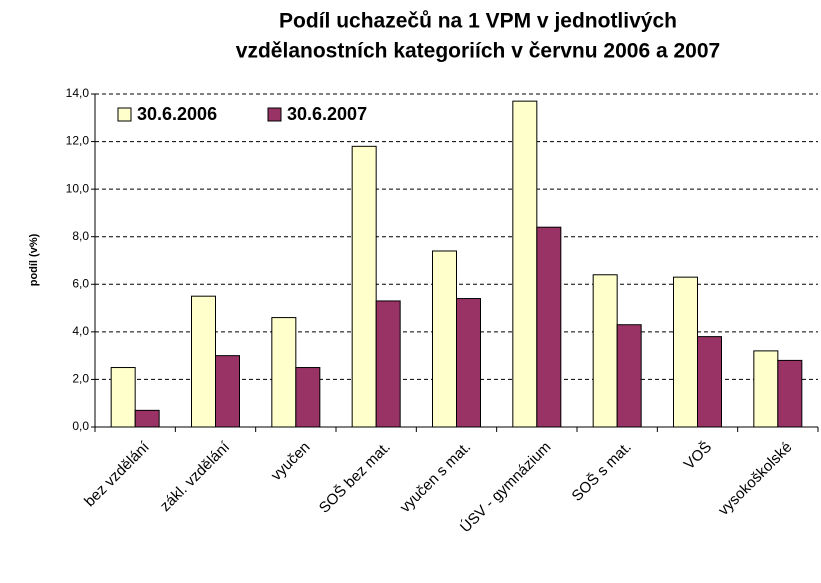 The image size is (821, 583). What do you see at coordinates (195, 476) in the screenshot?
I see `x-tick-label: zákl. vzdělání` at bounding box center [195, 476].